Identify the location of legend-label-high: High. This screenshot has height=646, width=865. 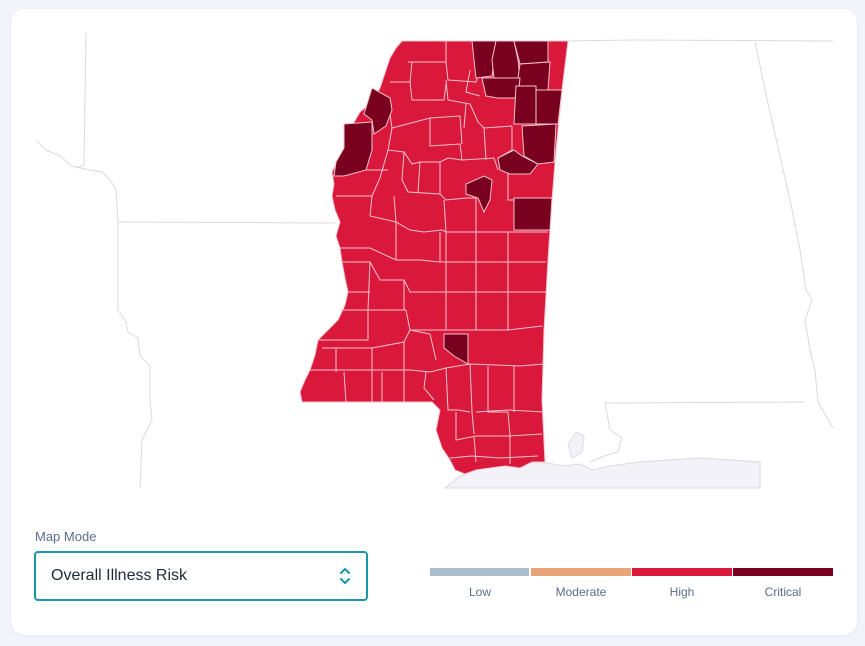
(682, 592).